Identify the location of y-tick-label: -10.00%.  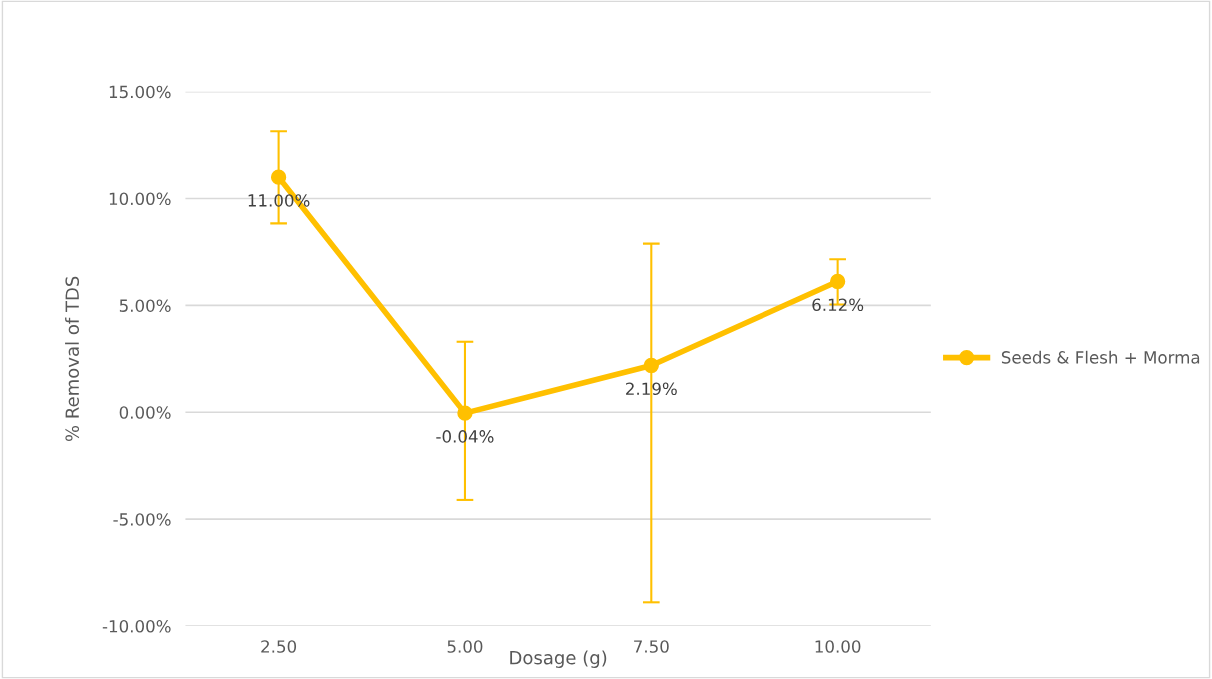
(136, 626).